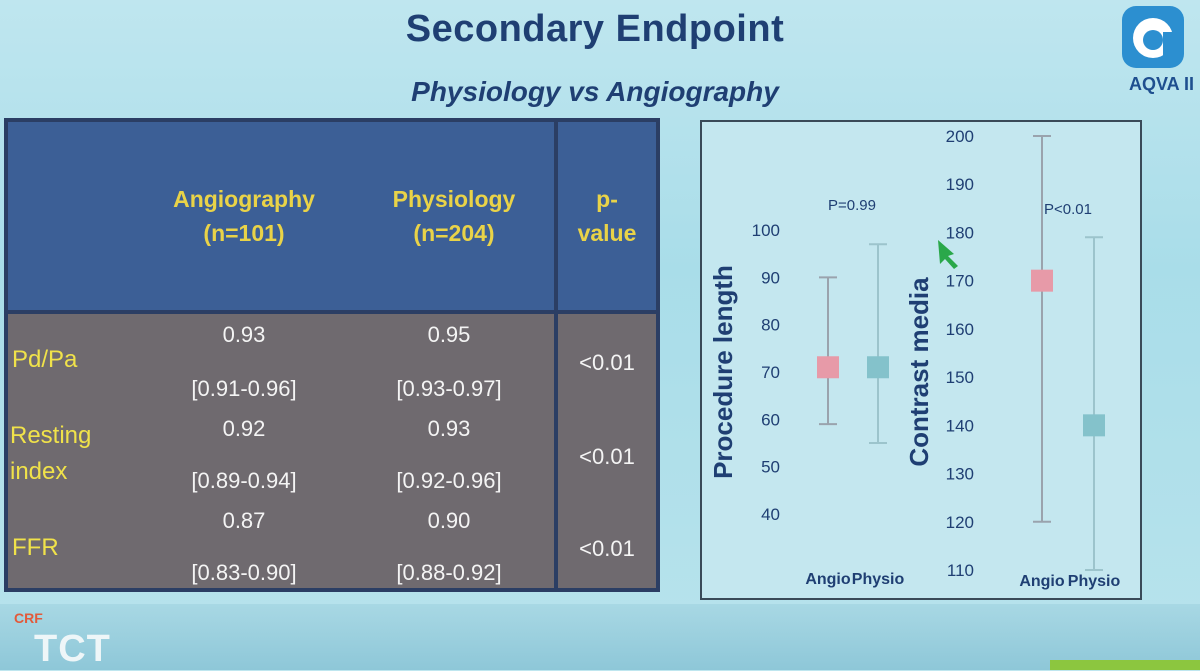 The height and width of the screenshot is (671, 1200). Describe the element at coordinates (244, 572) in the screenshot. I see `angio-ci: [0.83-0.90]` at that location.